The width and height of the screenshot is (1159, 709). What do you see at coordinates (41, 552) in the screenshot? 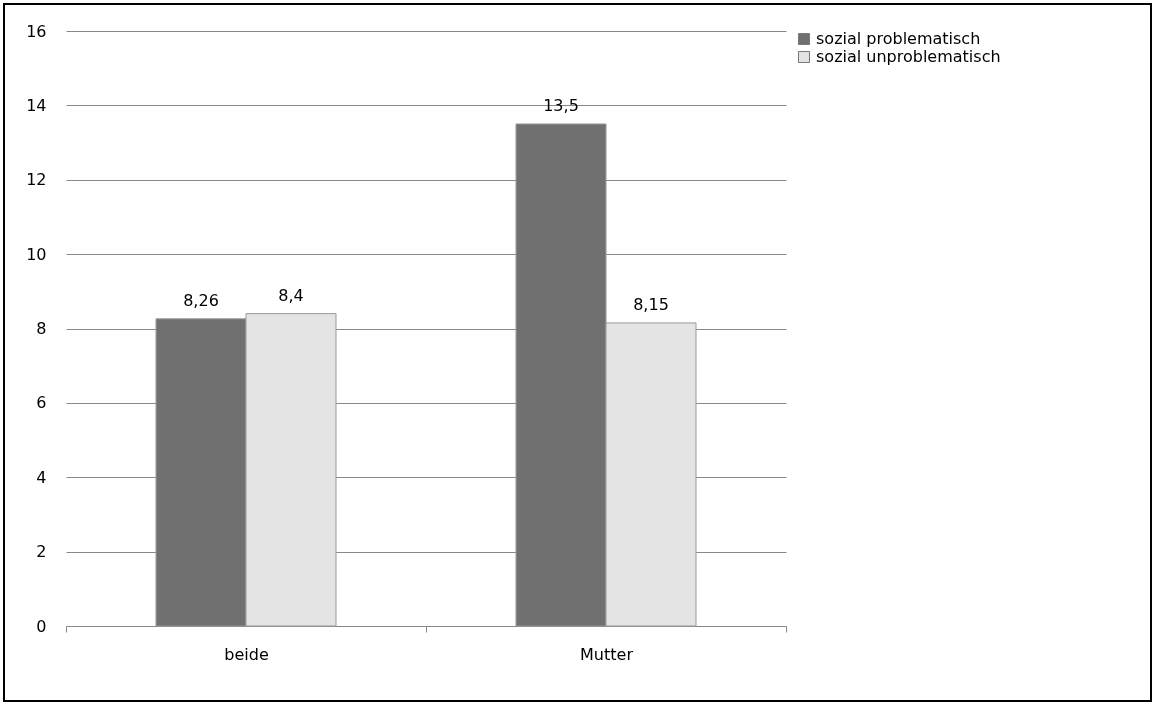
I see `y-tick-label: 2` at bounding box center [41, 552].